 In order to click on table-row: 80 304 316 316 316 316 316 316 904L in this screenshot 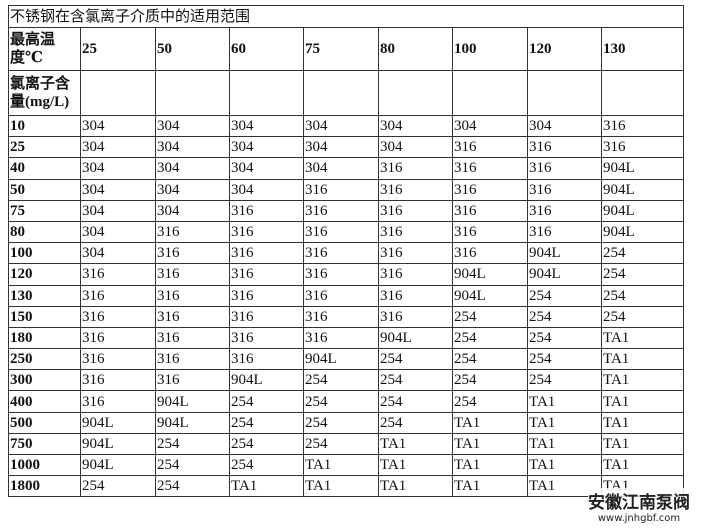, I will do `click(346, 232)`.